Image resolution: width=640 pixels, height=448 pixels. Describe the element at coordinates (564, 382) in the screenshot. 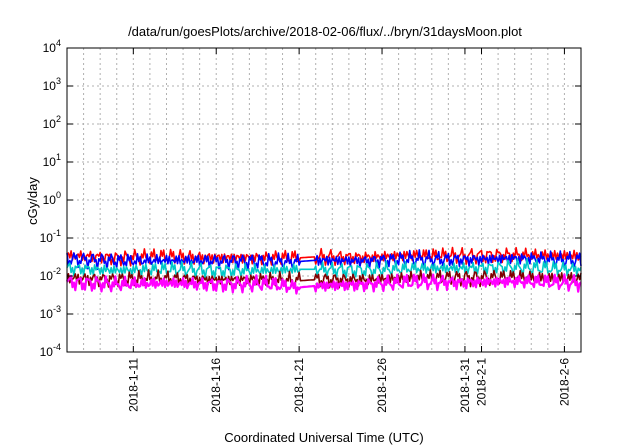

I see `x-tick-label: 2018-2-6` at that location.